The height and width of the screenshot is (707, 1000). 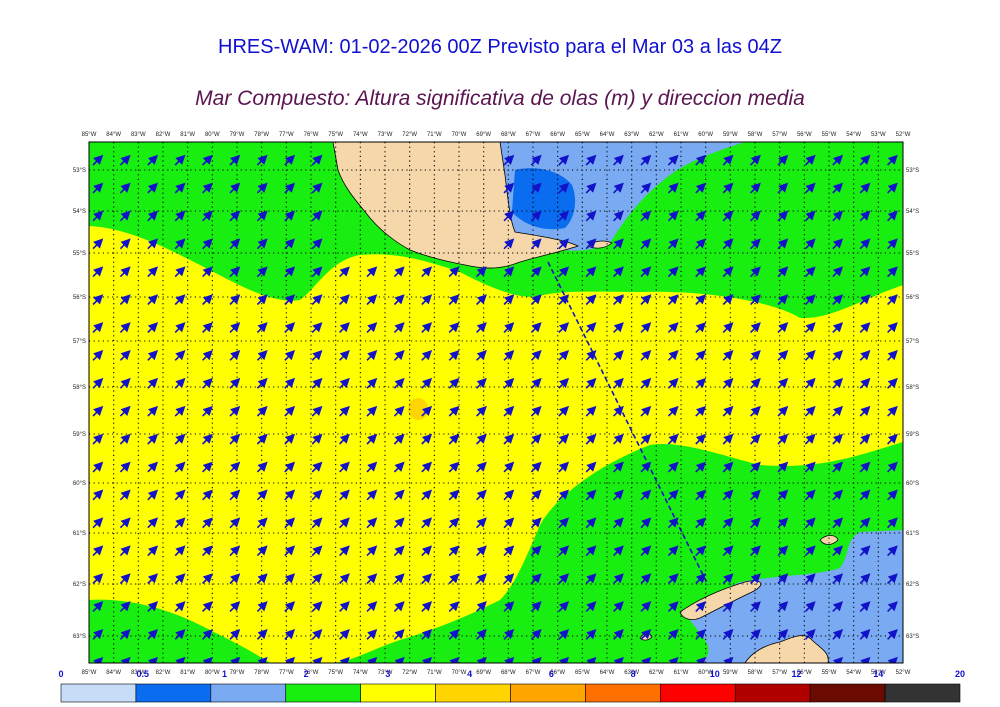 I want to click on track-line, so click(x=628, y=423).